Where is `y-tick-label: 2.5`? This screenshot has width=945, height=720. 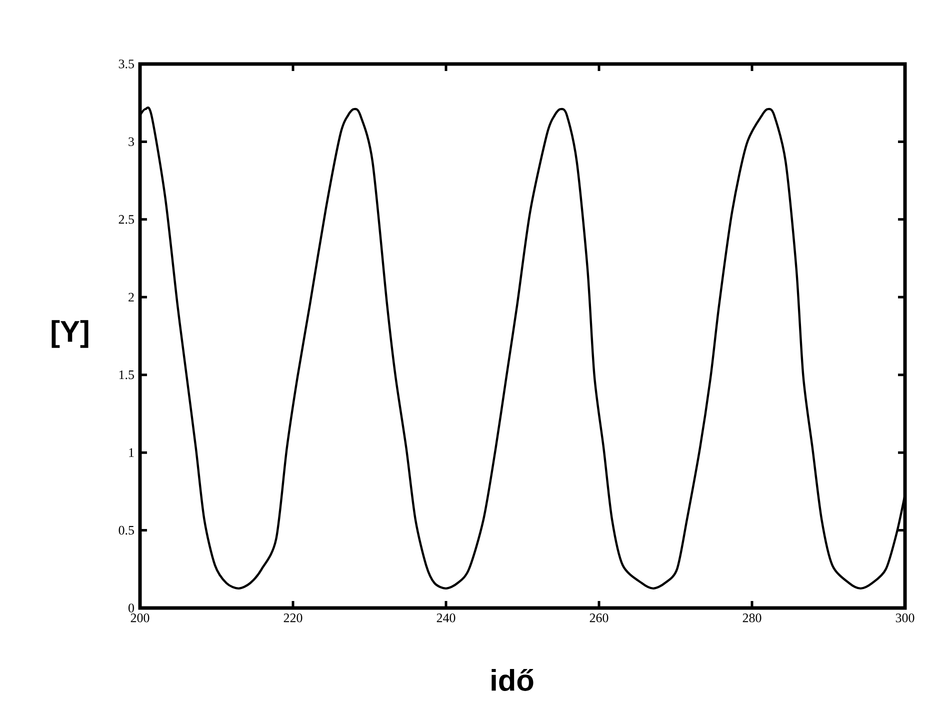 y-tick-label: 2.5 is located at coordinates (126, 219).